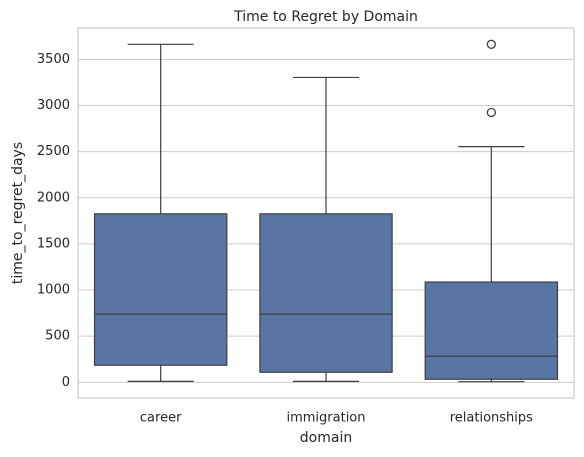 This screenshot has width=584, height=457. I want to click on y-tick-label: 3000, so click(53, 105).